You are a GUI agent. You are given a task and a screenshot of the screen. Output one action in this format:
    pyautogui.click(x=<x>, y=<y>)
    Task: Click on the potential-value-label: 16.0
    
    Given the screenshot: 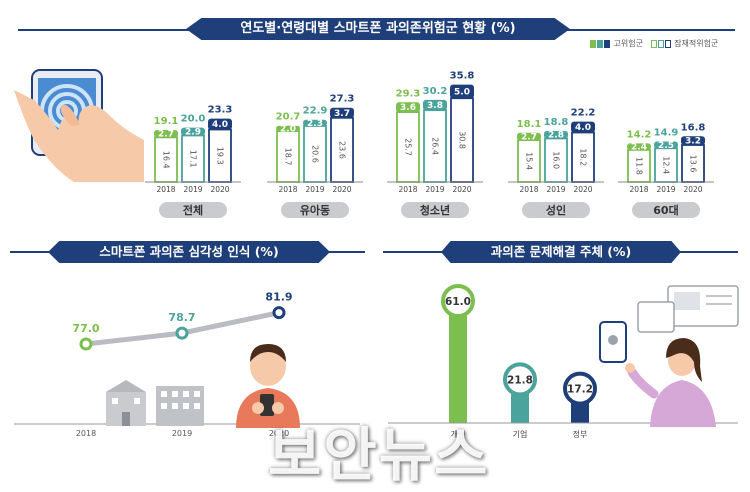 What is the action you would take?
    pyautogui.click(x=556, y=160)
    